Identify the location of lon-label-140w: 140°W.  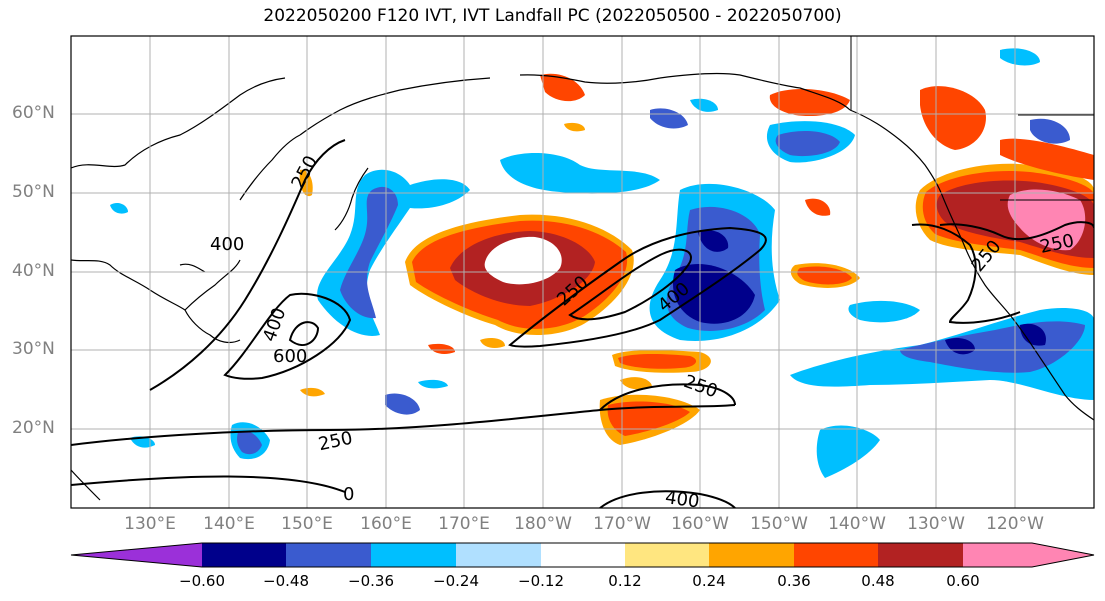
(857, 524).